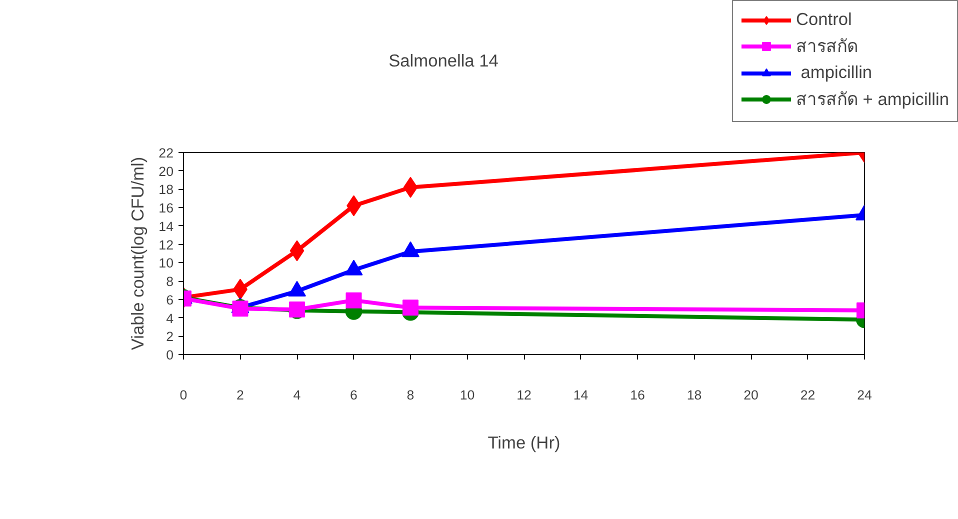  Describe the element at coordinates (170, 282) in the screenshot. I see `y-tick-label: 8` at that location.